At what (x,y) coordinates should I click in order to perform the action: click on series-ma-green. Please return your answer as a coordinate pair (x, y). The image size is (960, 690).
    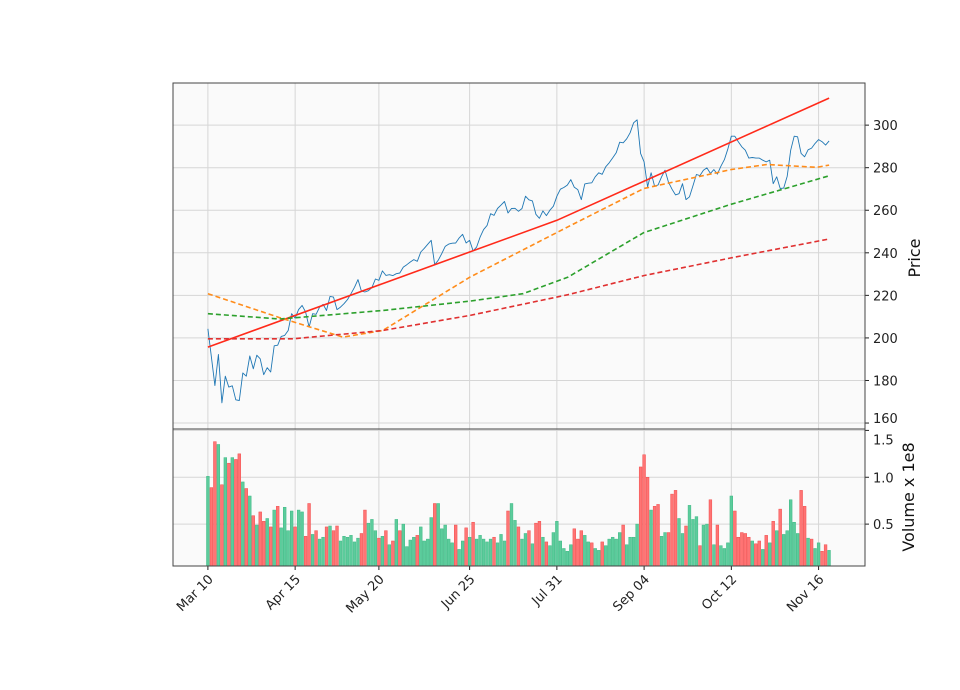
    Looking at the image, I should click on (518, 247).